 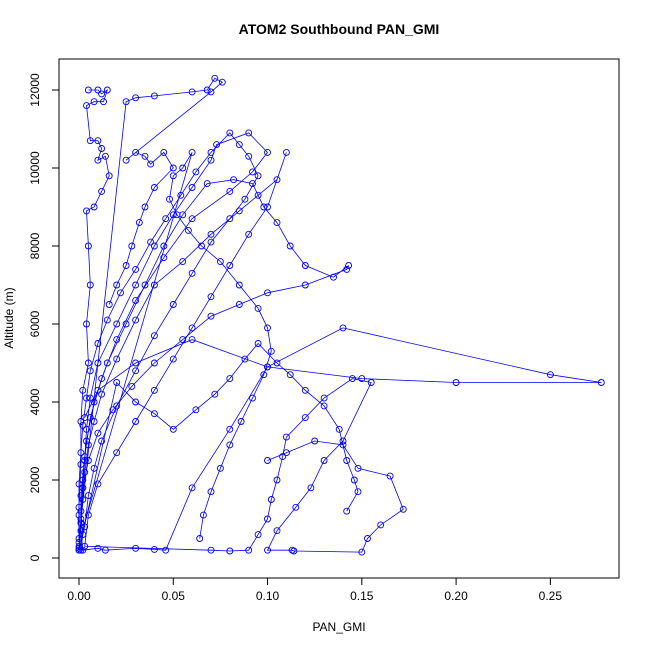 I want to click on y-axis: 0 2000 4000 6000 8000 10000 12000, so click(x=44, y=317).